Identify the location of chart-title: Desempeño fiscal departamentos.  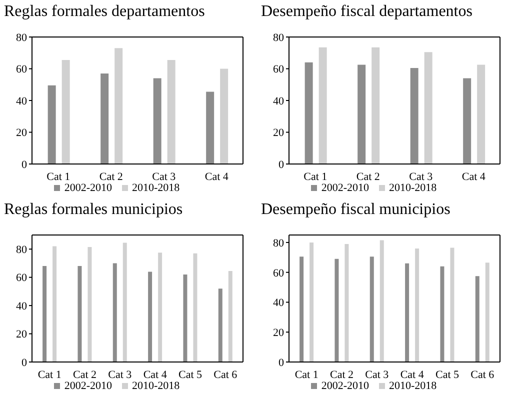
(367, 12).